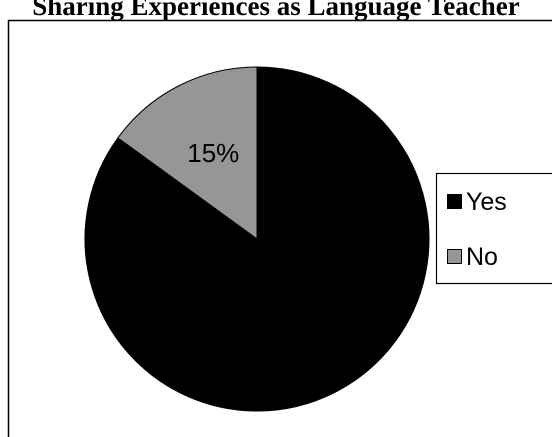 The image size is (552, 437). I want to click on data-label-no: 15%, so click(213, 153).